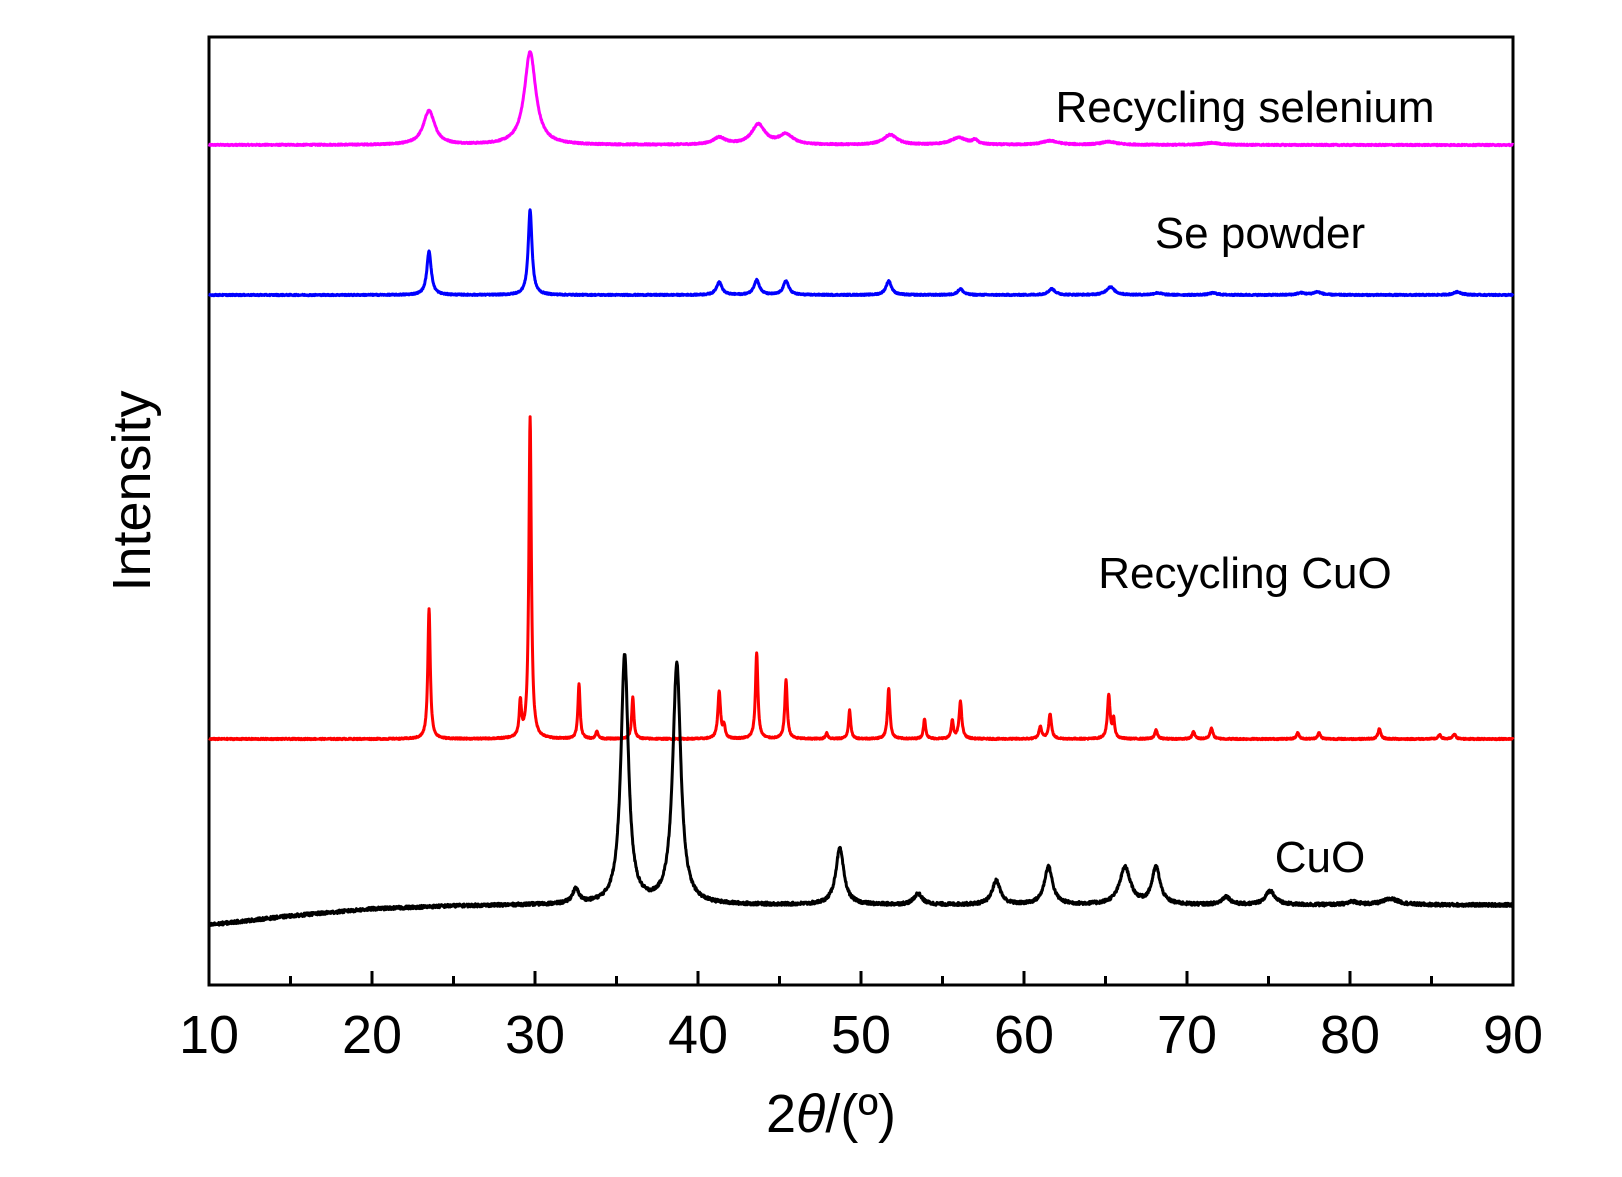 The height and width of the screenshot is (1177, 1622). I want to click on x-axis-label: 2θ/(º), so click(831, 1114).